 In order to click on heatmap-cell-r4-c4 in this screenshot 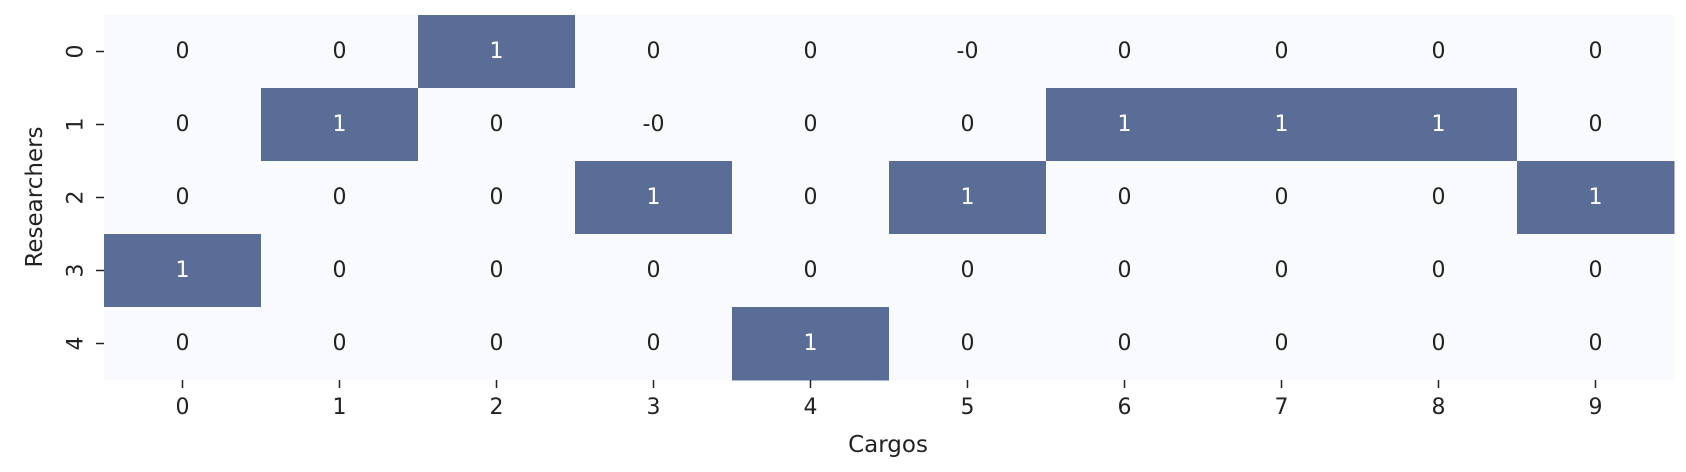, I will do `click(811, 344)`.